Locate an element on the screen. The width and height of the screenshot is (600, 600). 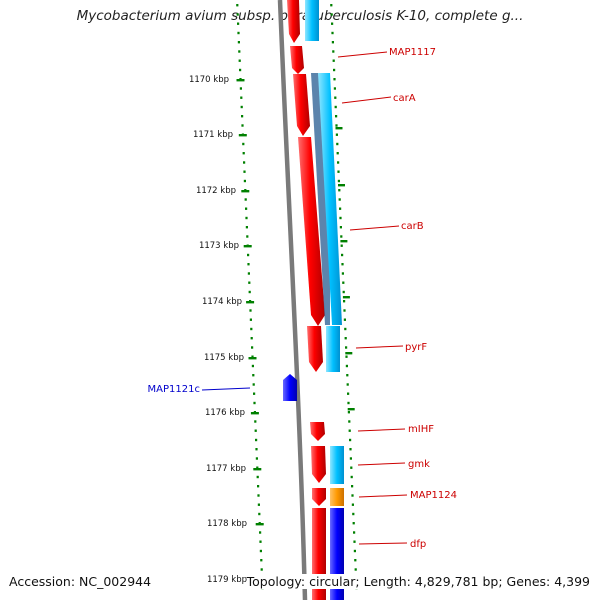
ruler-label-1173: 1173 kbp is located at coordinates (219, 246).